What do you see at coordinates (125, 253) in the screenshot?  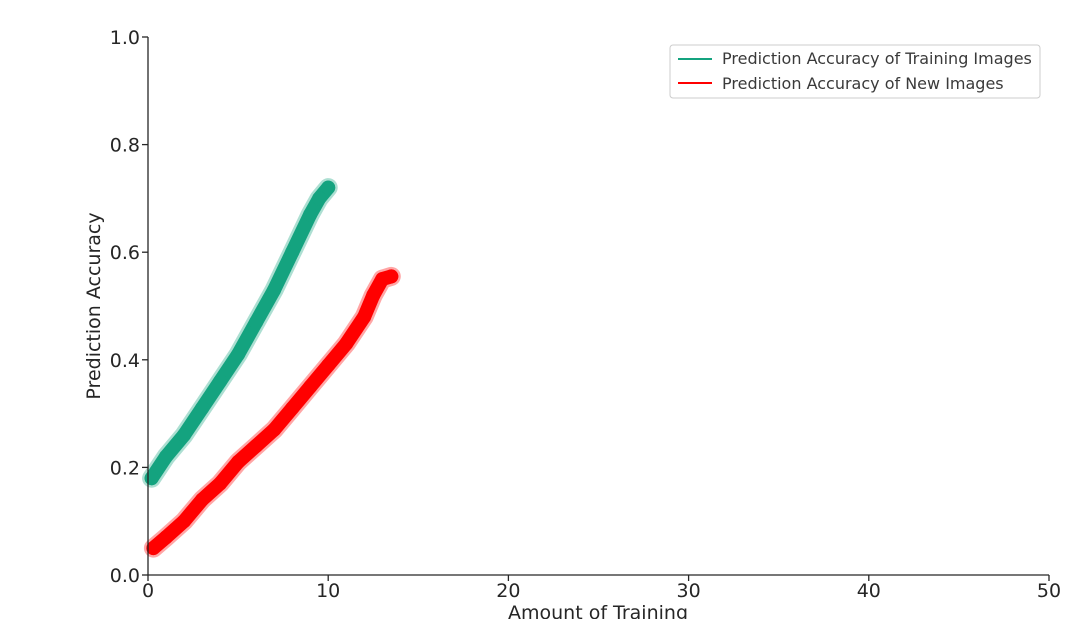 I see `y-tick-label: 0.6` at bounding box center [125, 253].